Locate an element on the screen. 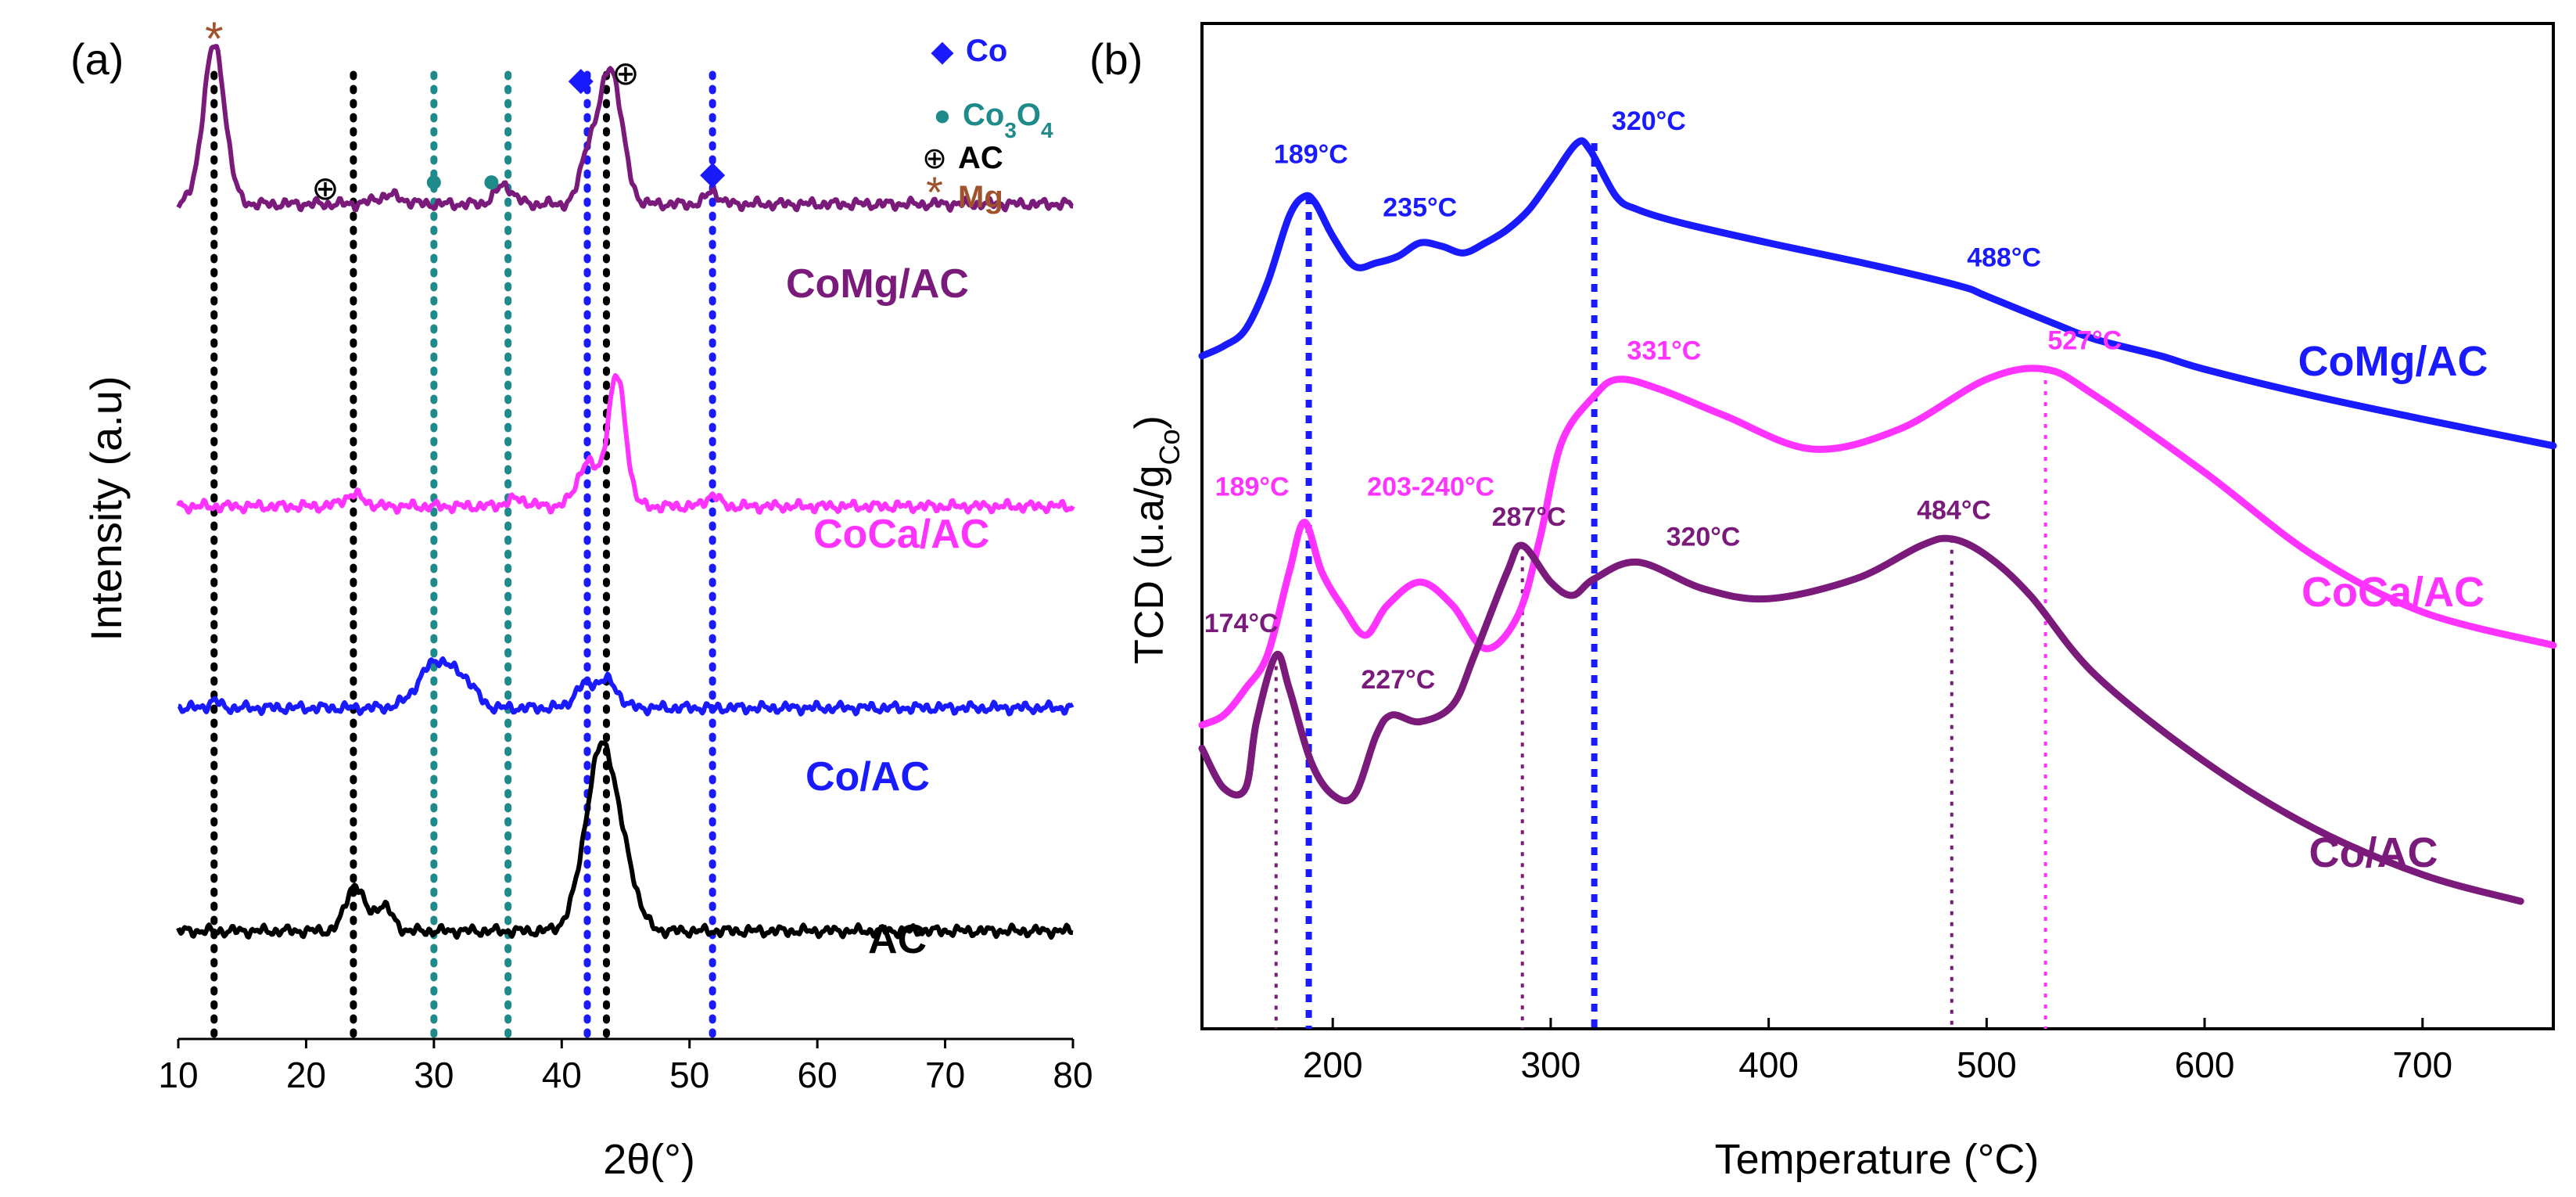 The image size is (2576, 1197). x-tick-label: 30 is located at coordinates (434, 1075).